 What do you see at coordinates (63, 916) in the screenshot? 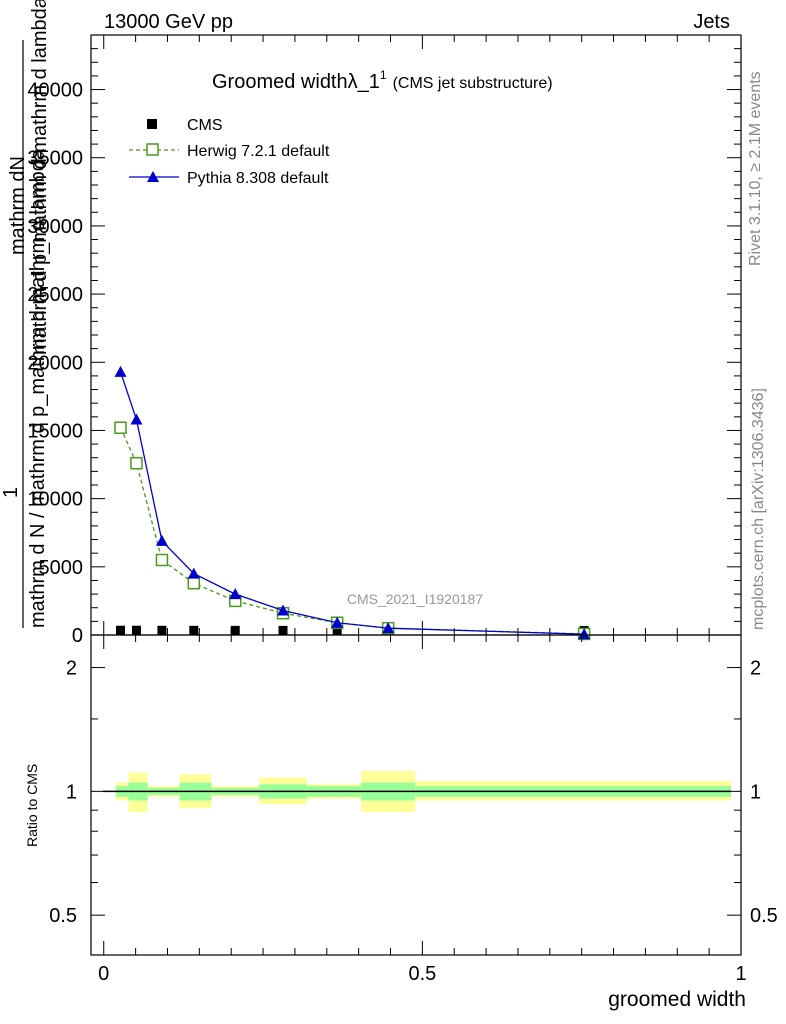
I see `ratio-y-tick-label: 0.5` at bounding box center [63, 916].